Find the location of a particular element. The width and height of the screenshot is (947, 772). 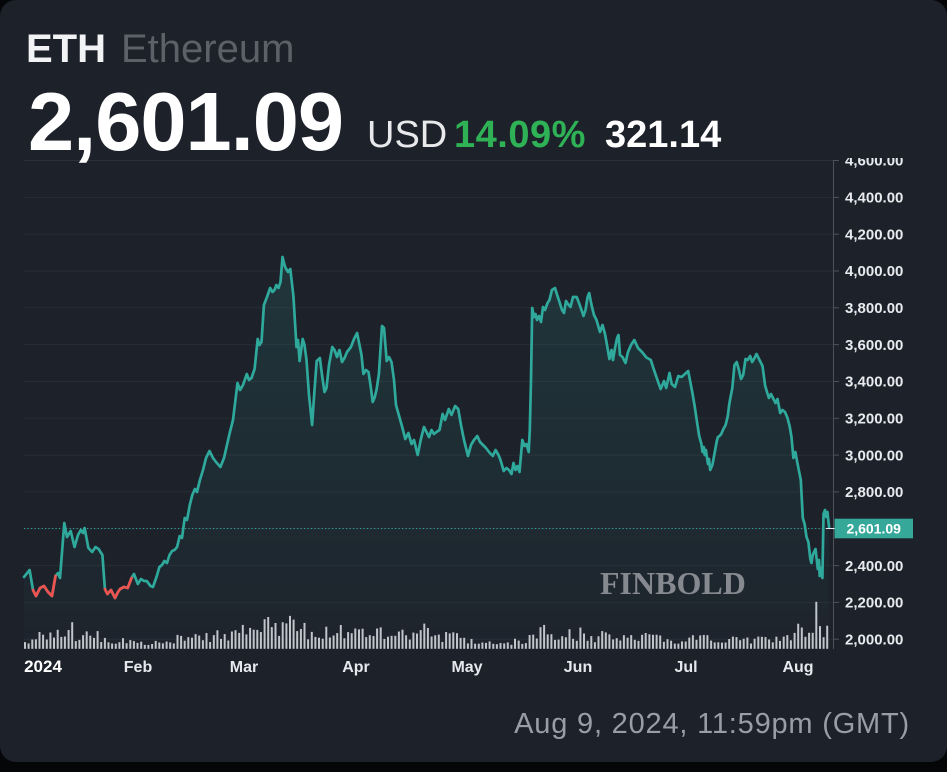

svg-text: May is located at coordinates (466, 667).